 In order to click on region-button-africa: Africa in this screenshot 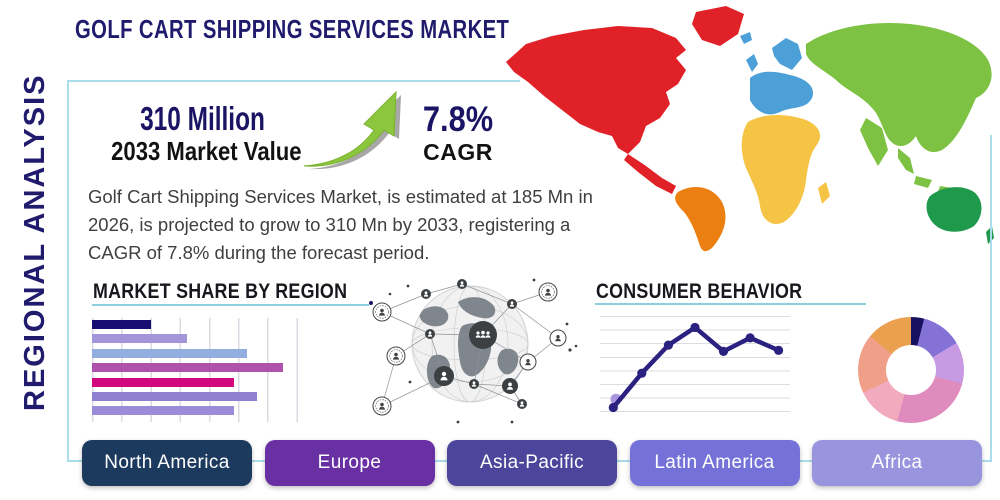, I will do `click(897, 463)`.